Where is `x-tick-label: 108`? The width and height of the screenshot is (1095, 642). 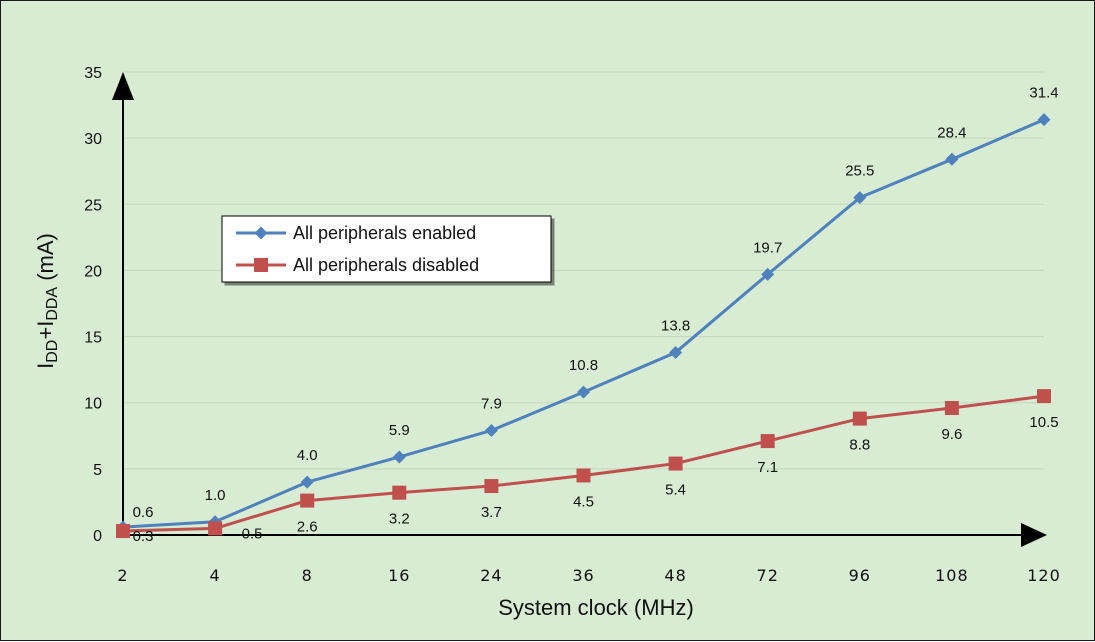
x-tick-label: 108 is located at coordinates (952, 575).